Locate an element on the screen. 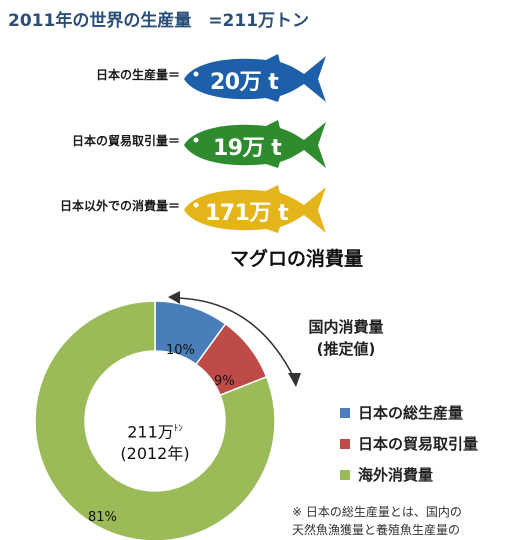 This screenshot has height=540, width=527. legend-label-production: 日本の総生産量 is located at coordinates (411, 413).